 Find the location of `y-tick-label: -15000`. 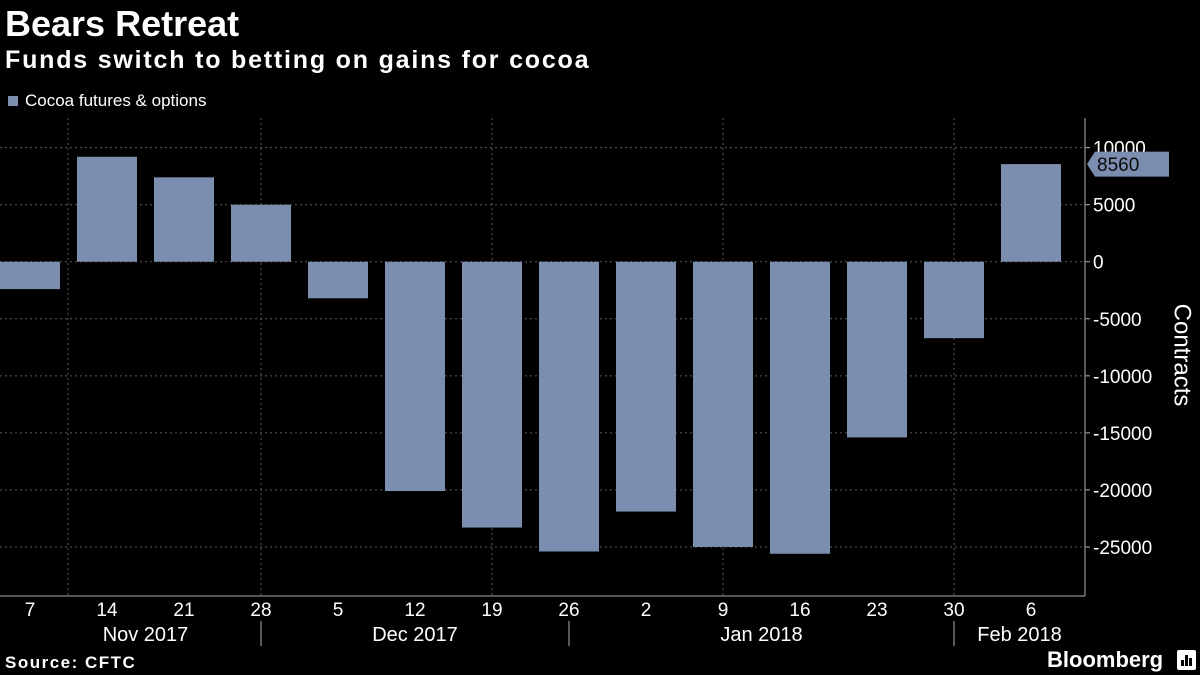

y-tick-label: -15000 is located at coordinates (1122, 434).